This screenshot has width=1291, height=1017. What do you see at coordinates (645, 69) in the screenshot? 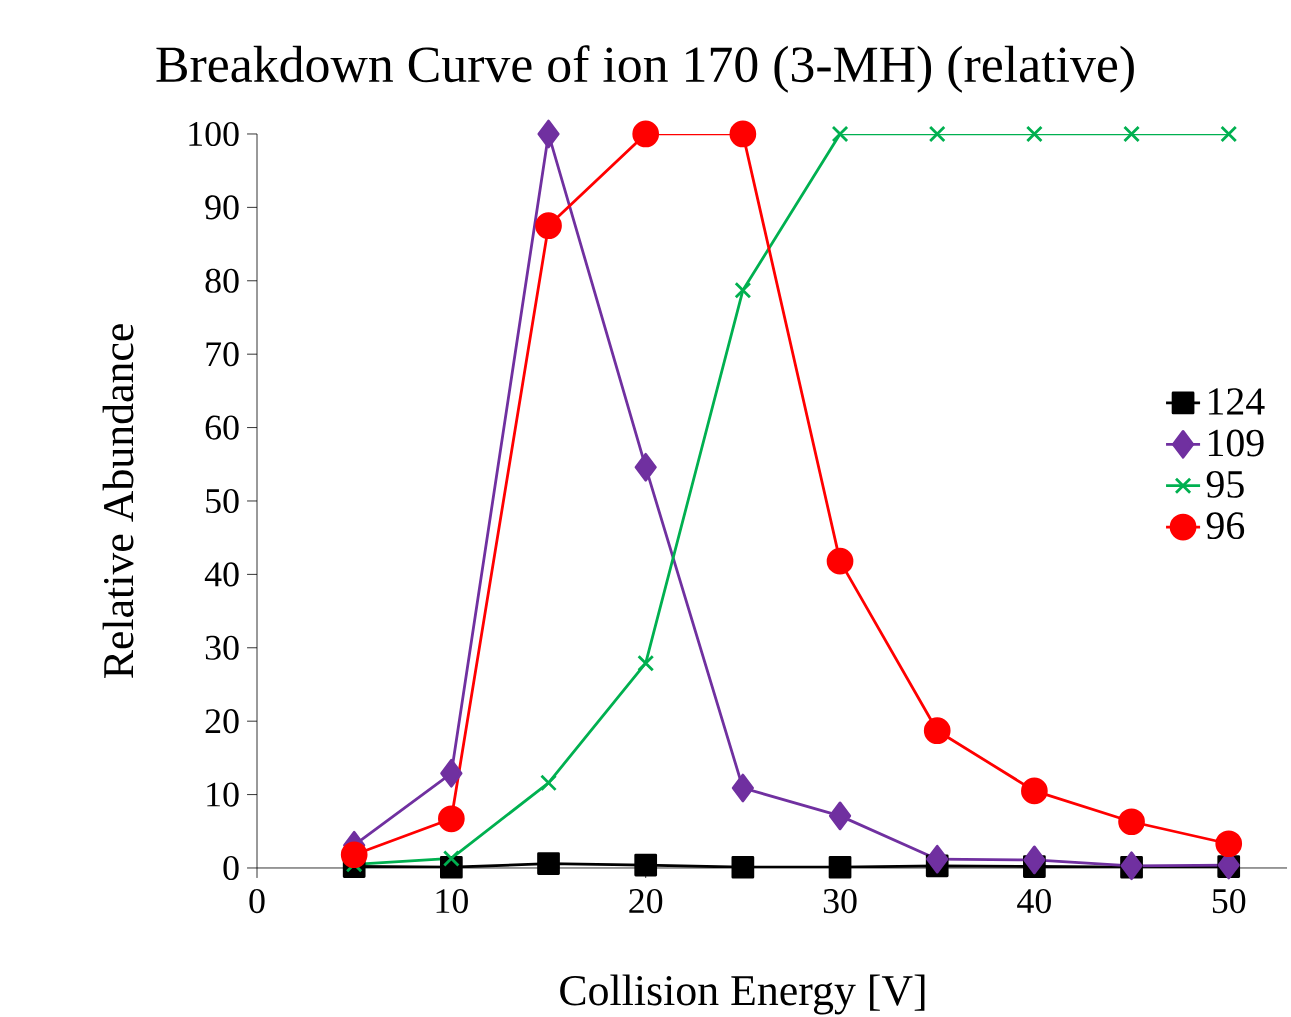
I see `chart-title: Breakdown Curve of ion 170 (3-MH) (relative)` at bounding box center [645, 69].